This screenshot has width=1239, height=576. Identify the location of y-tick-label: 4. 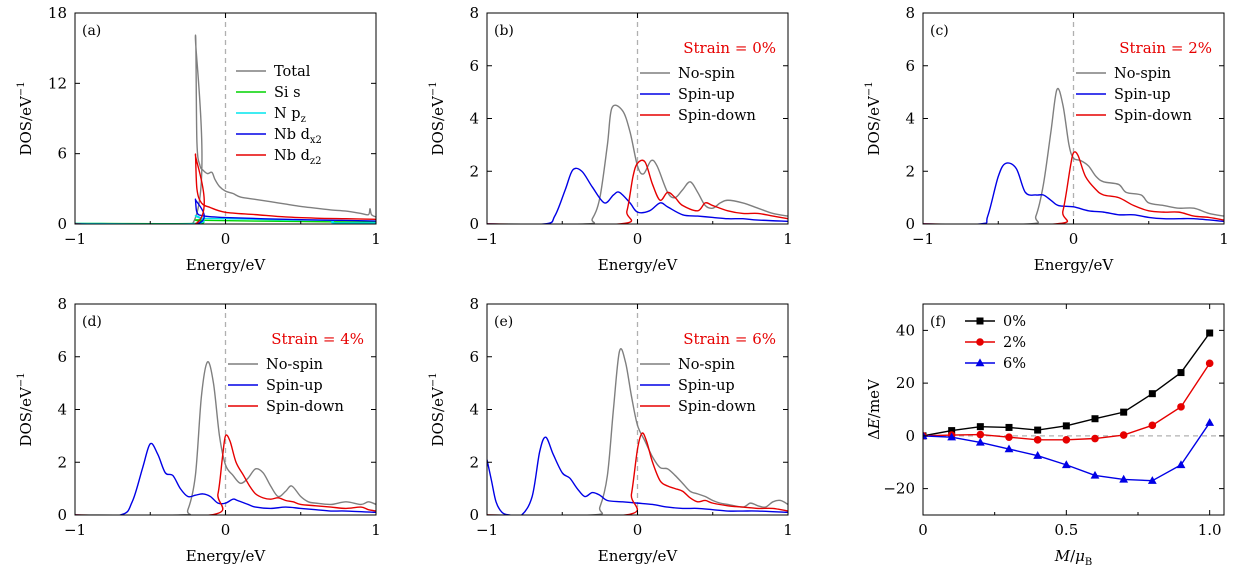
(62, 410).